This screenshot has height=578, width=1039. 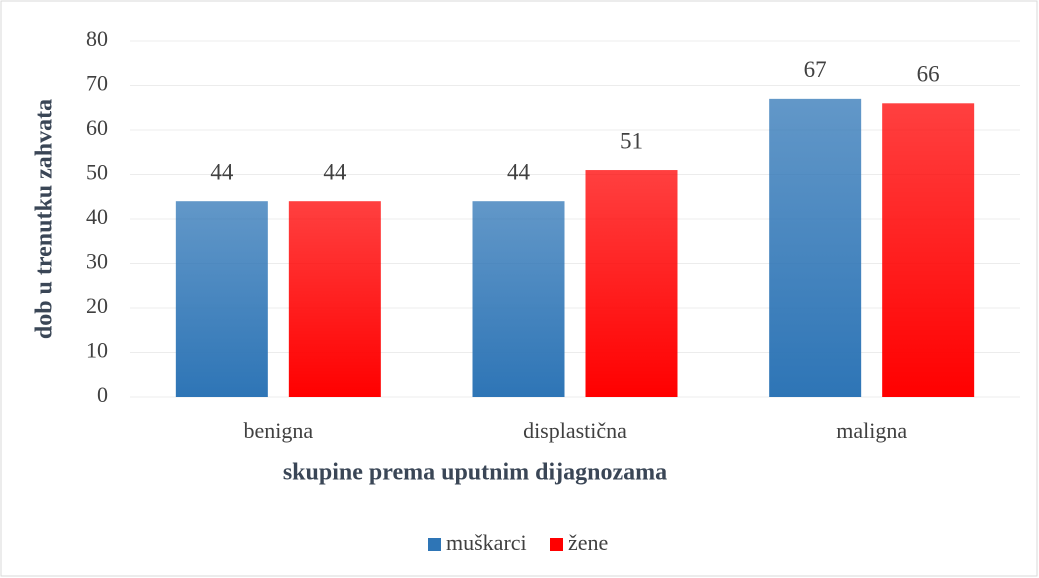 I want to click on y-tick-label: 20, so click(x=97, y=305).